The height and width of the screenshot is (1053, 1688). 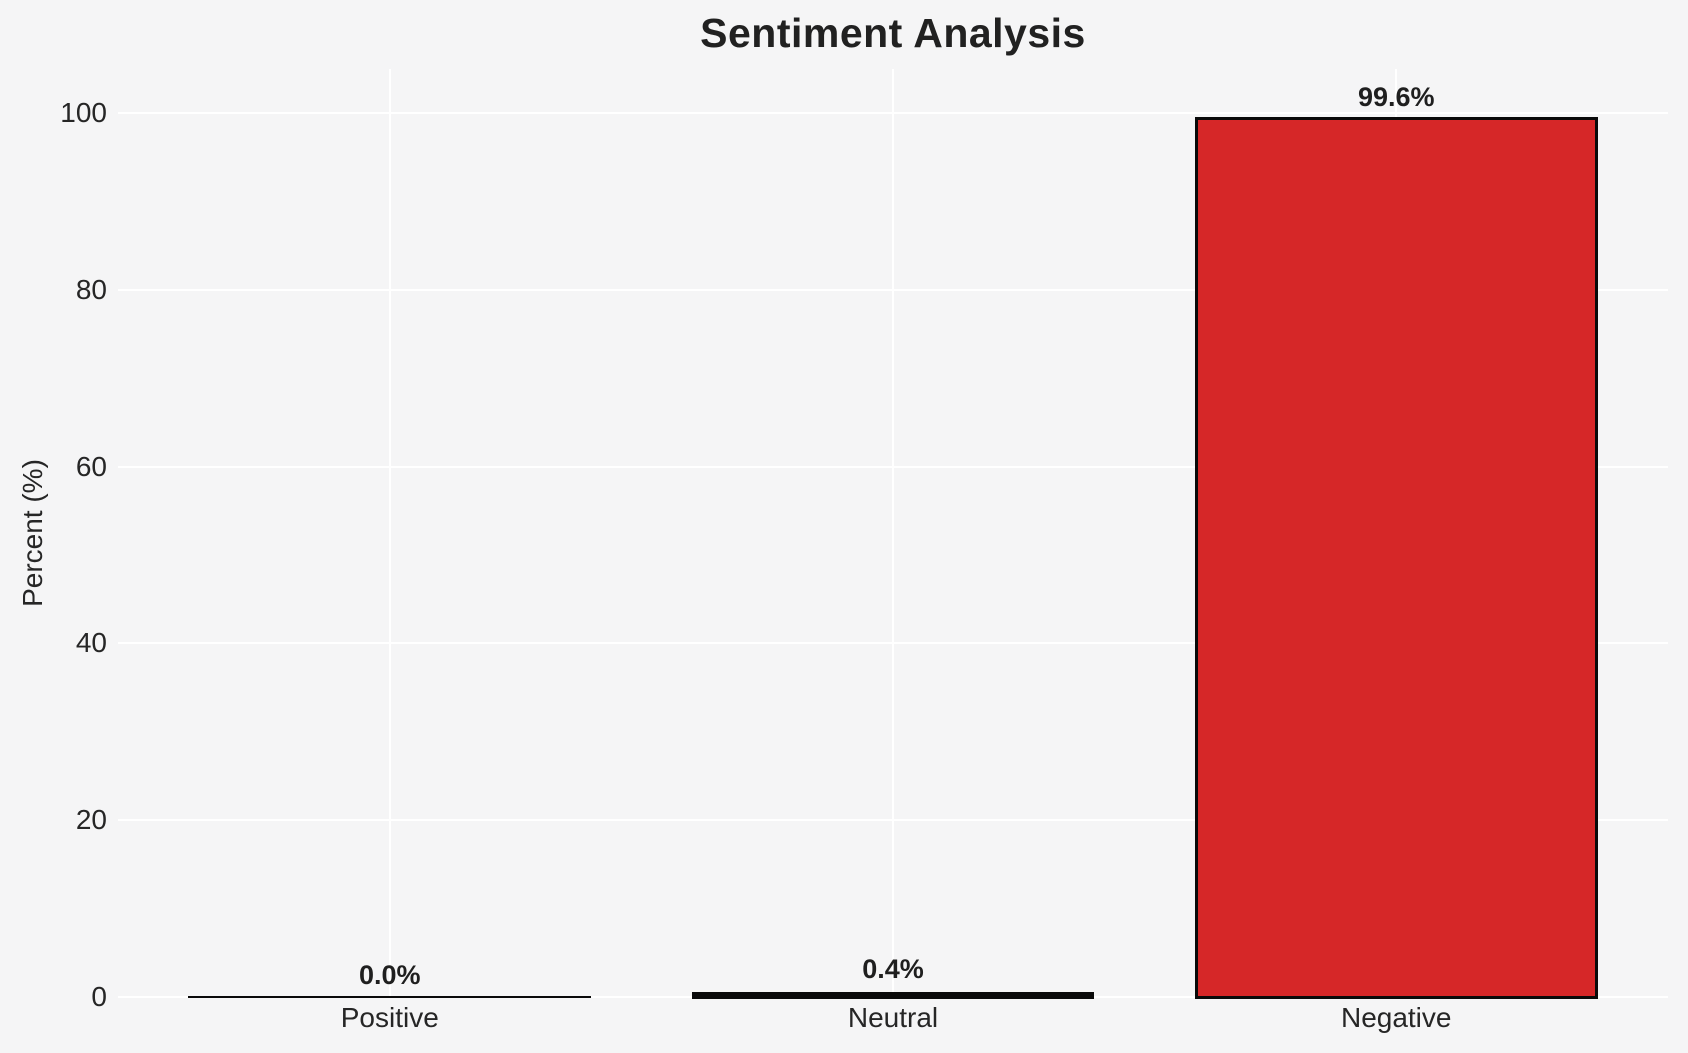 What do you see at coordinates (389, 1017) in the screenshot?
I see `x-tick-label-positive: Positive` at bounding box center [389, 1017].